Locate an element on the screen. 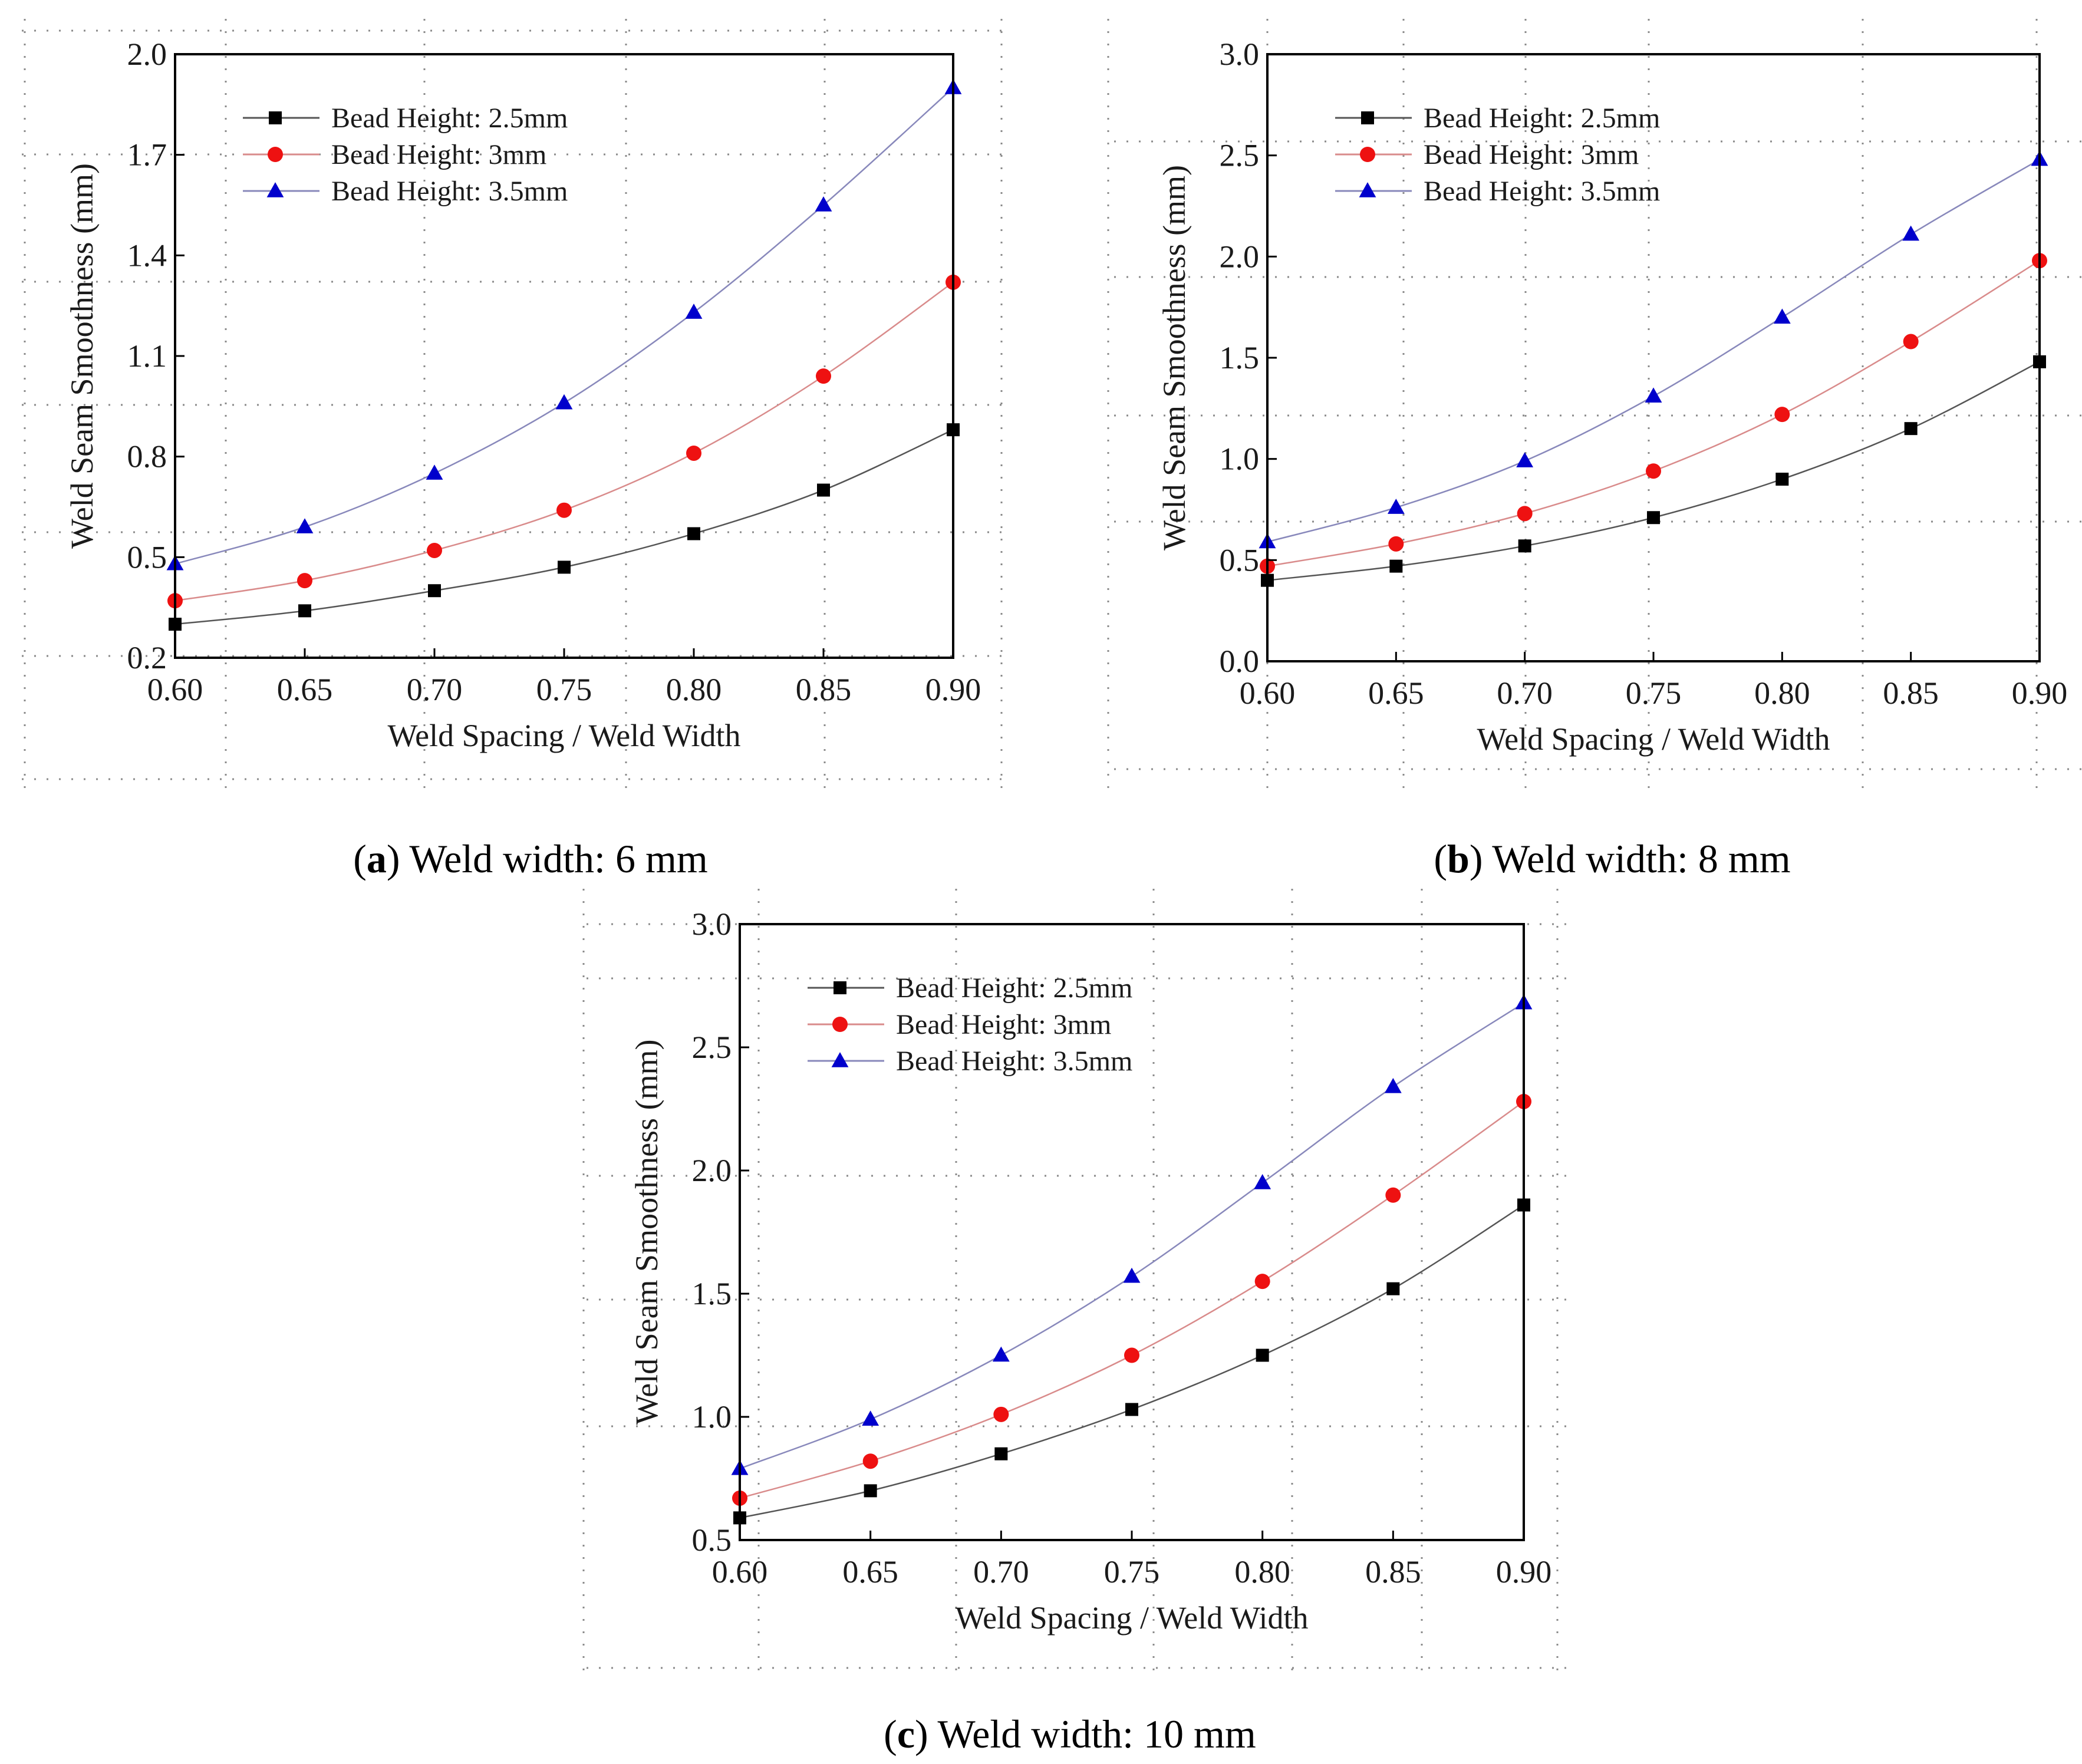  y-tick-label: 0.8 is located at coordinates (147, 456).